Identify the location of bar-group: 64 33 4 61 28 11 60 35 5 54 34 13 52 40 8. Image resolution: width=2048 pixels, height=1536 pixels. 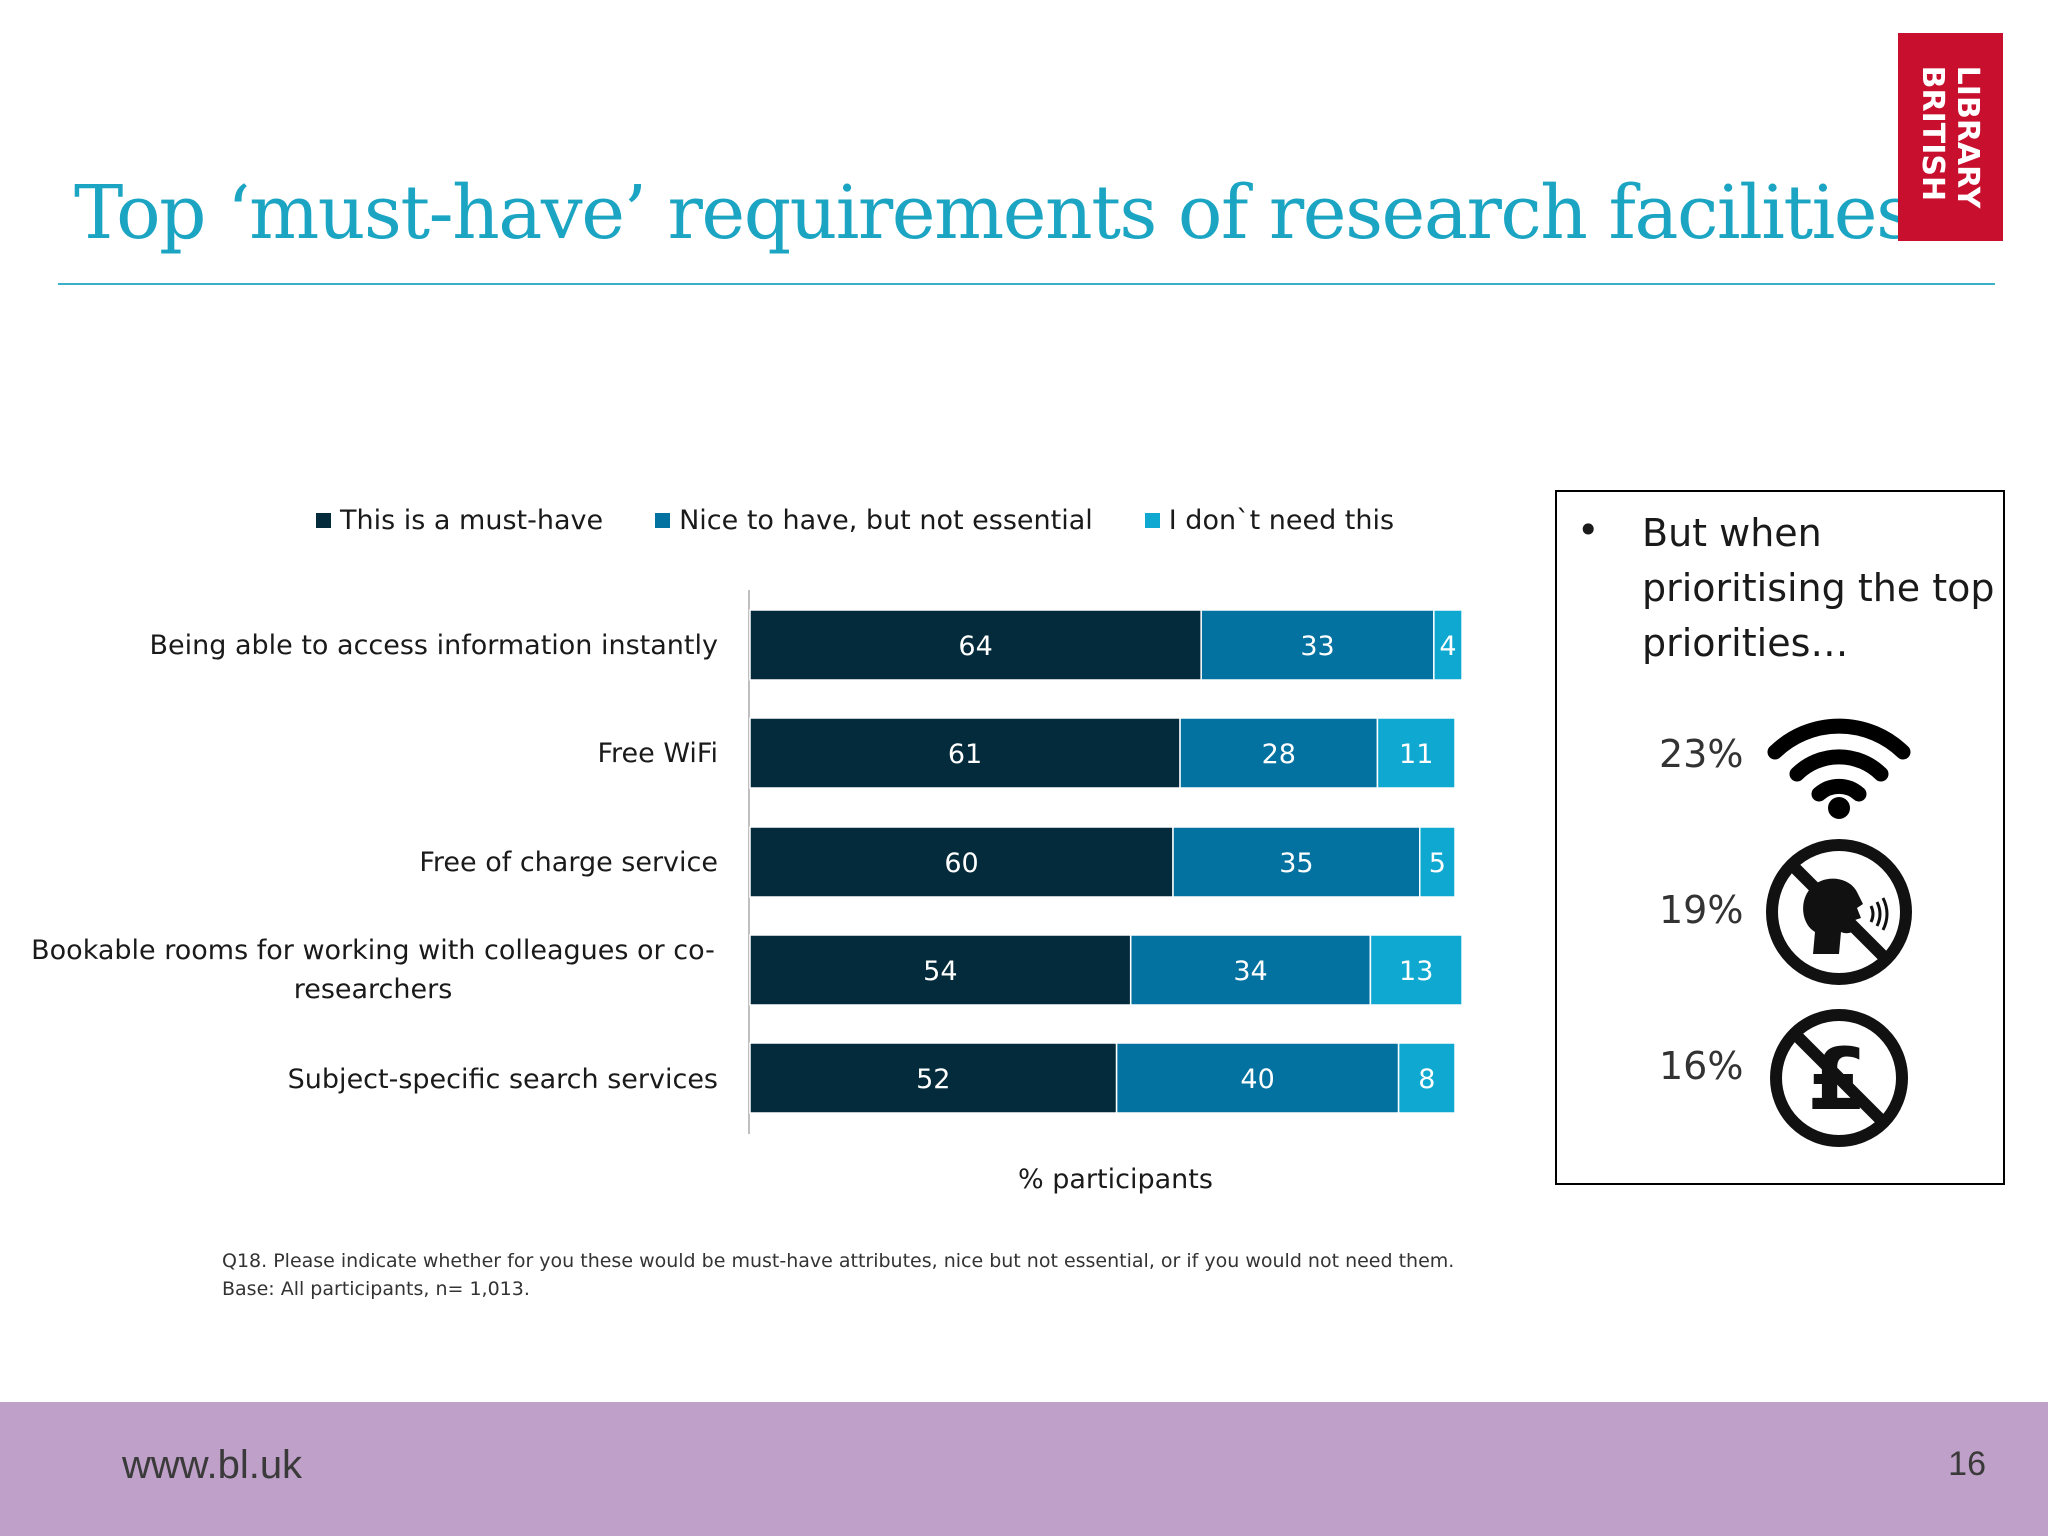
(1106, 861).